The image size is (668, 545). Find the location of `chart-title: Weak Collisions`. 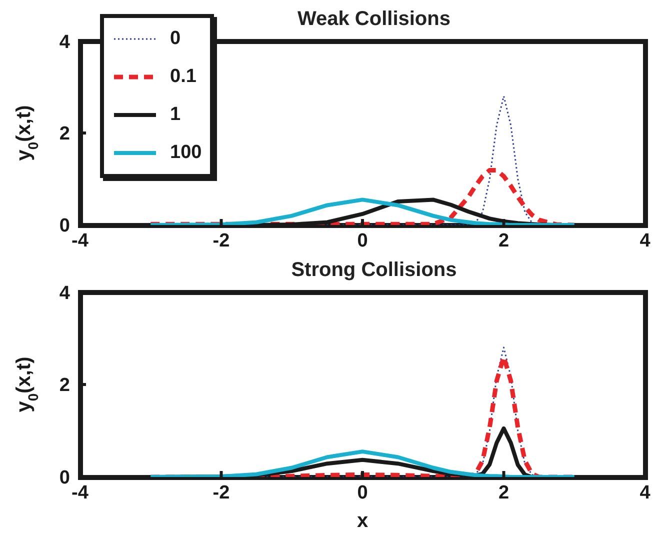

chart-title: Weak Collisions is located at coordinates (373, 19).